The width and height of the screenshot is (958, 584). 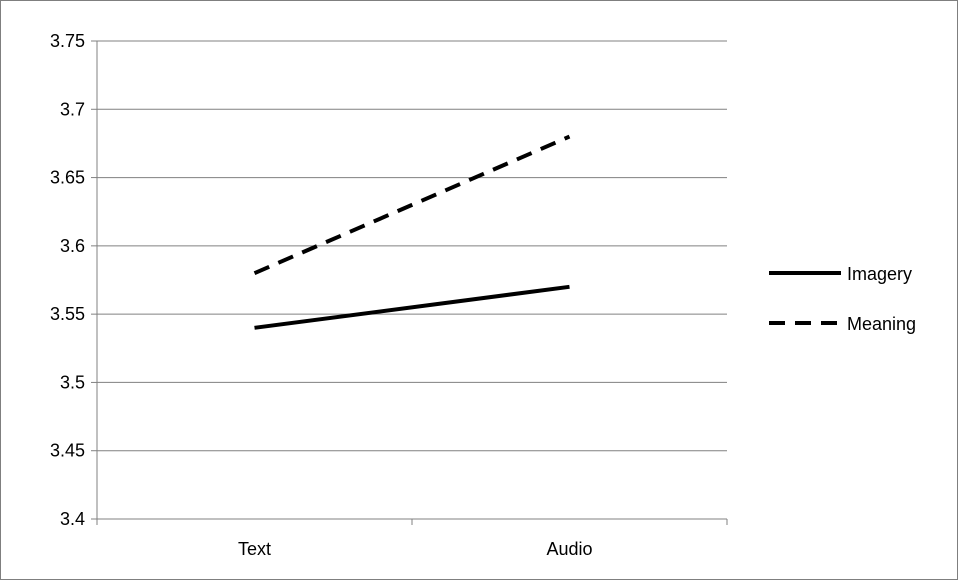 What do you see at coordinates (881, 324) in the screenshot?
I see `legend-label: Meaning` at bounding box center [881, 324].